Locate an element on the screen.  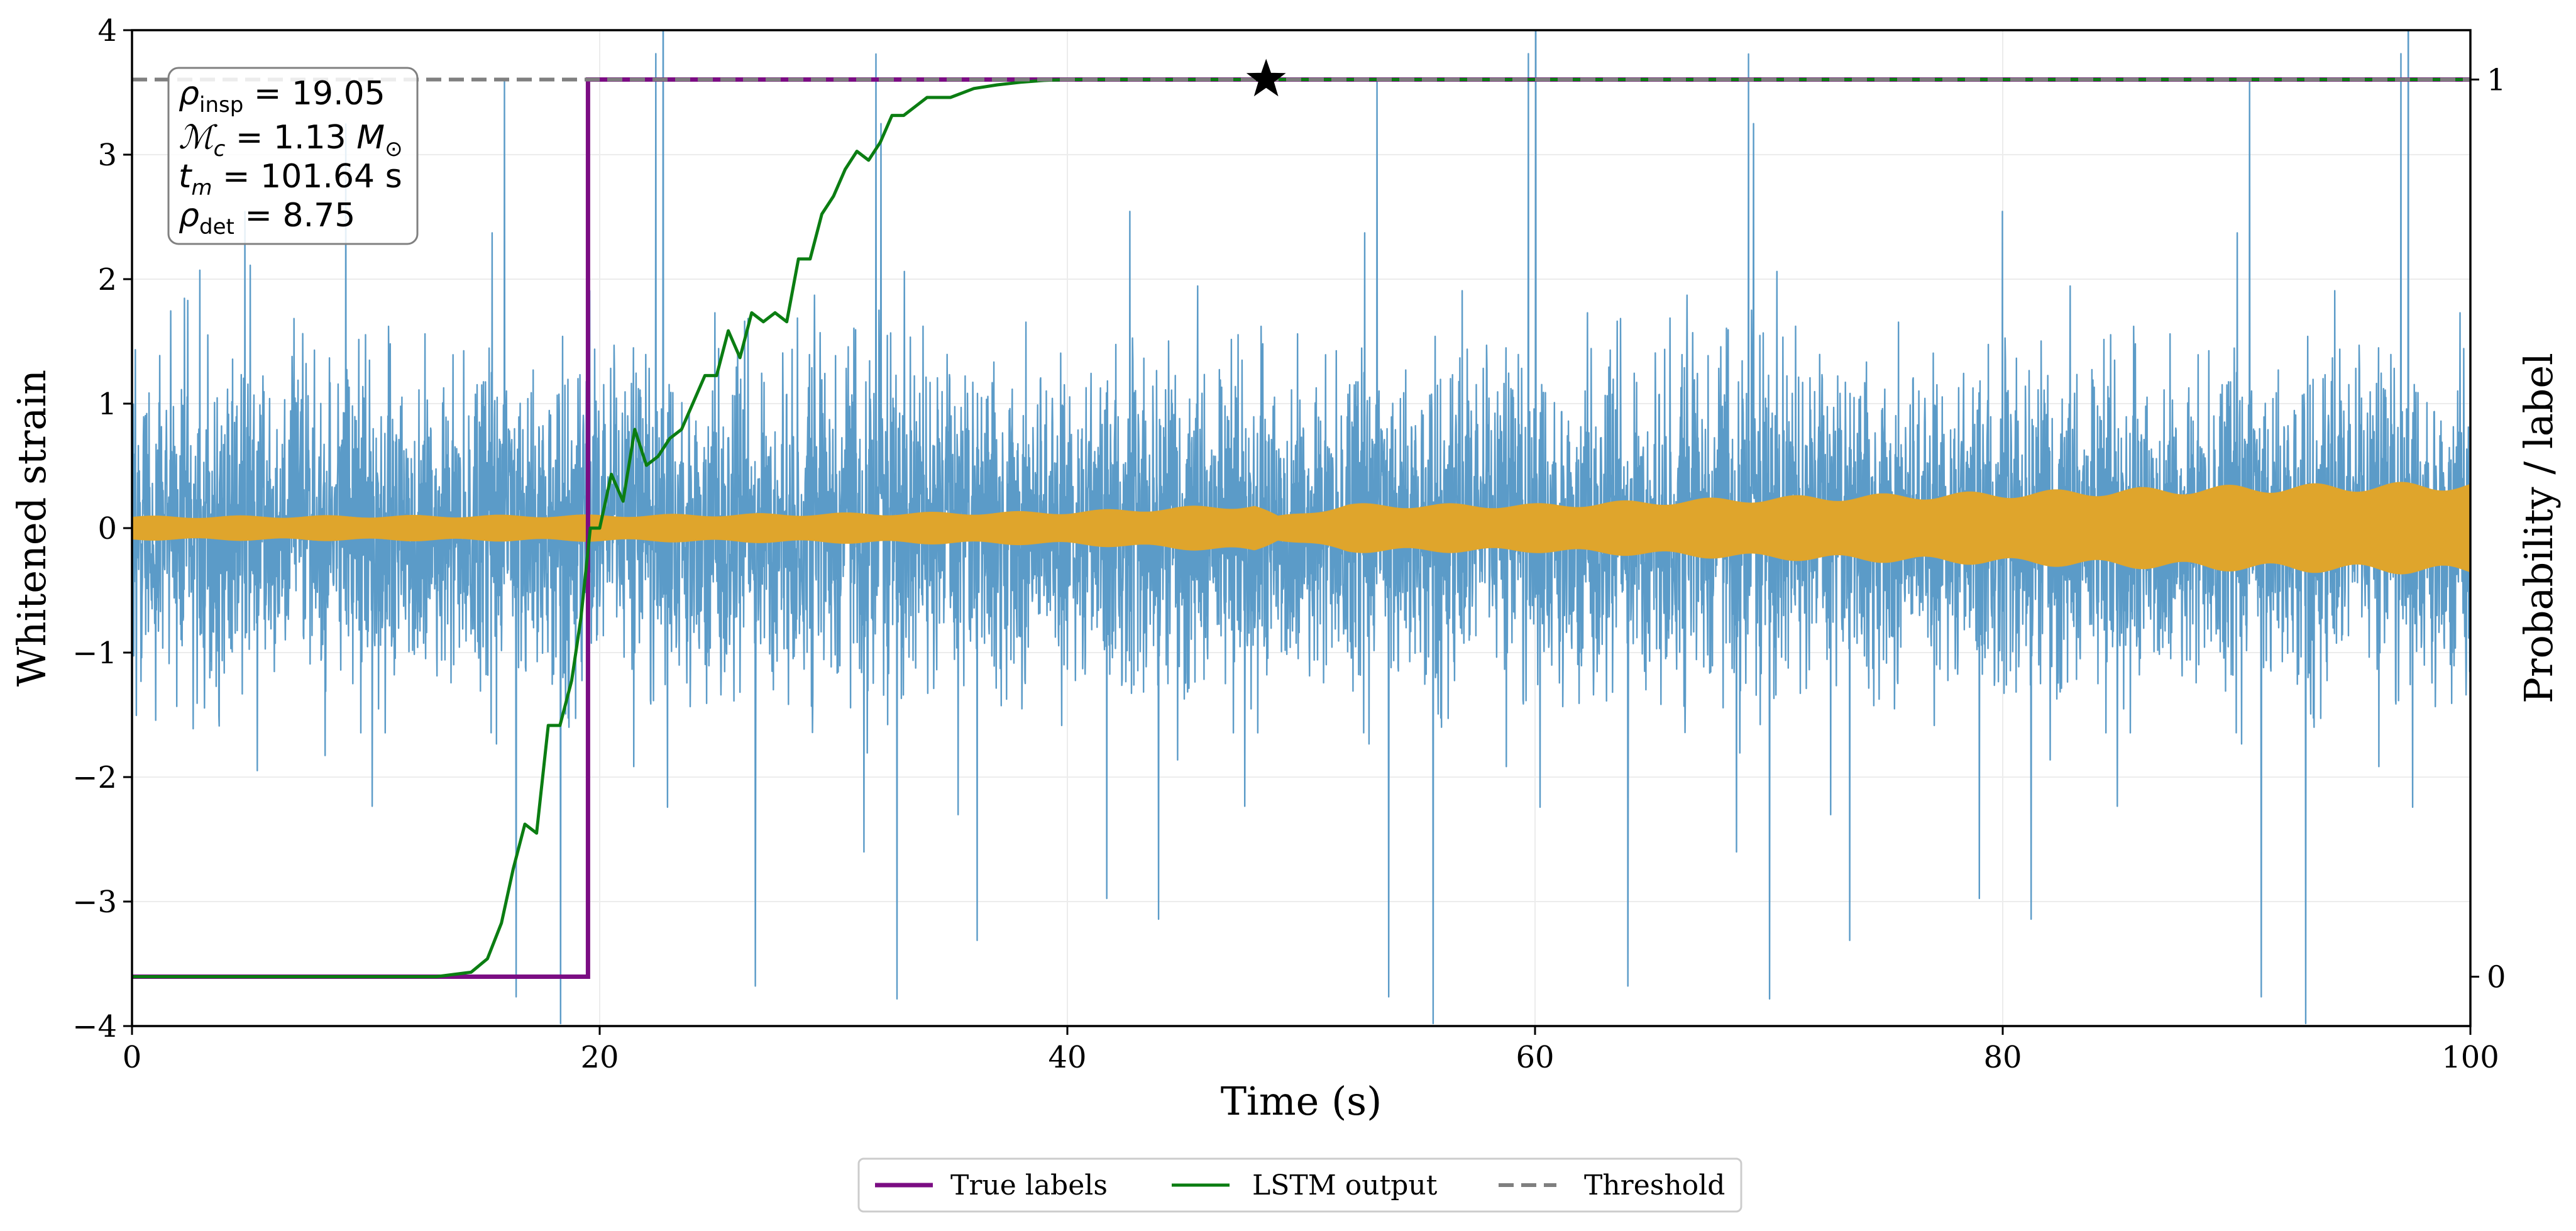
left-y-axis-ticks: −4 −3 −2 −1 0 1 2 3 4 is located at coordinates (102, 528).